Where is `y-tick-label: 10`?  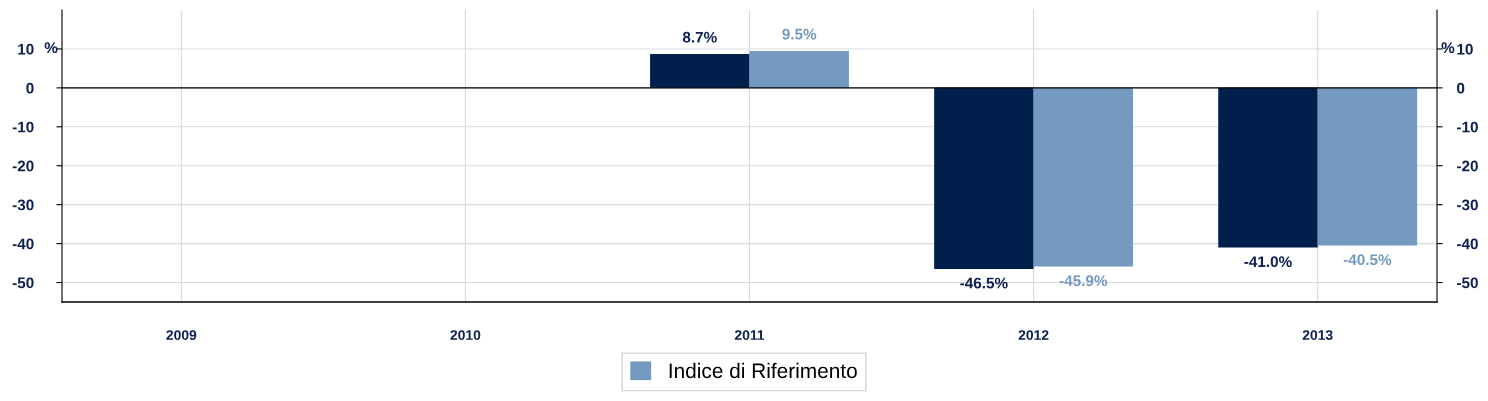 y-tick-label: 10 is located at coordinates (26, 49).